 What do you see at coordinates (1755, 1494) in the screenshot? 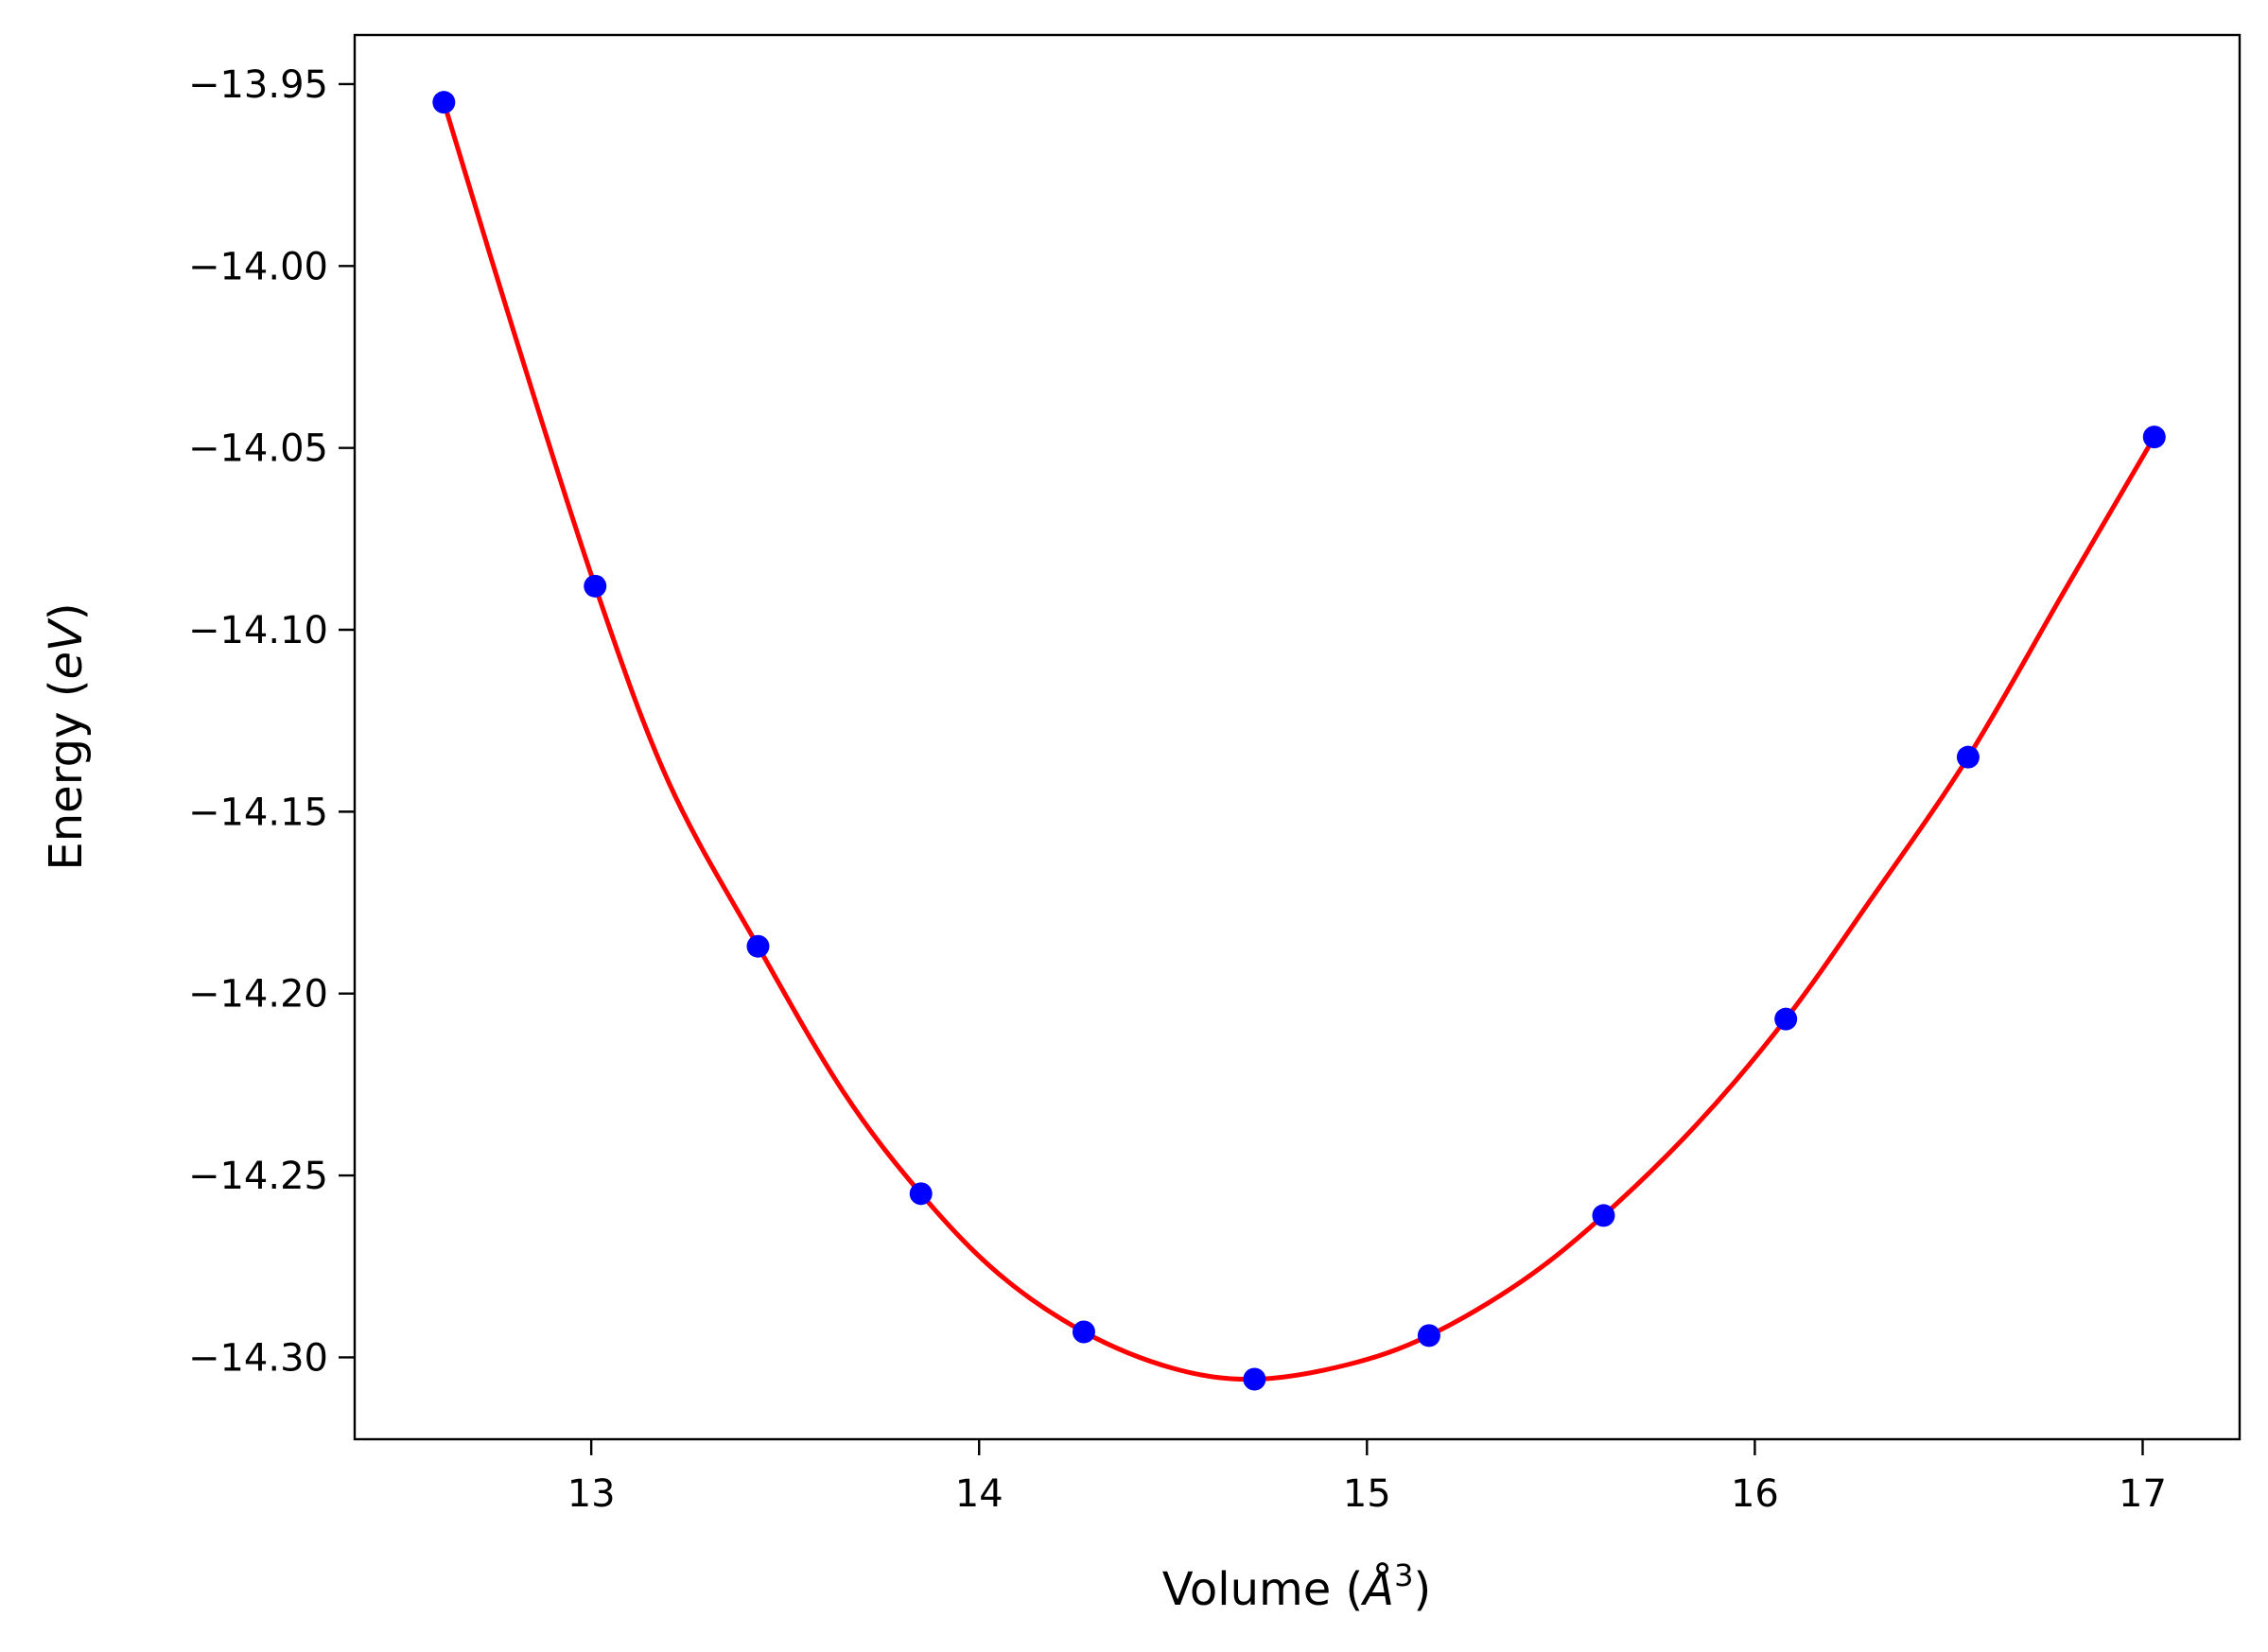
I see `x-tick-label: 16` at bounding box center [1755, 1494].